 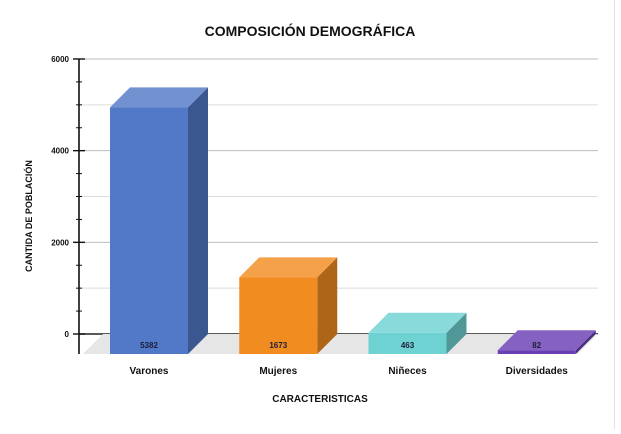 What do you see at coordinates (149, 371) in the screenshot?
I see `x-tick-label: Varones` at bounding box center [149, 371].